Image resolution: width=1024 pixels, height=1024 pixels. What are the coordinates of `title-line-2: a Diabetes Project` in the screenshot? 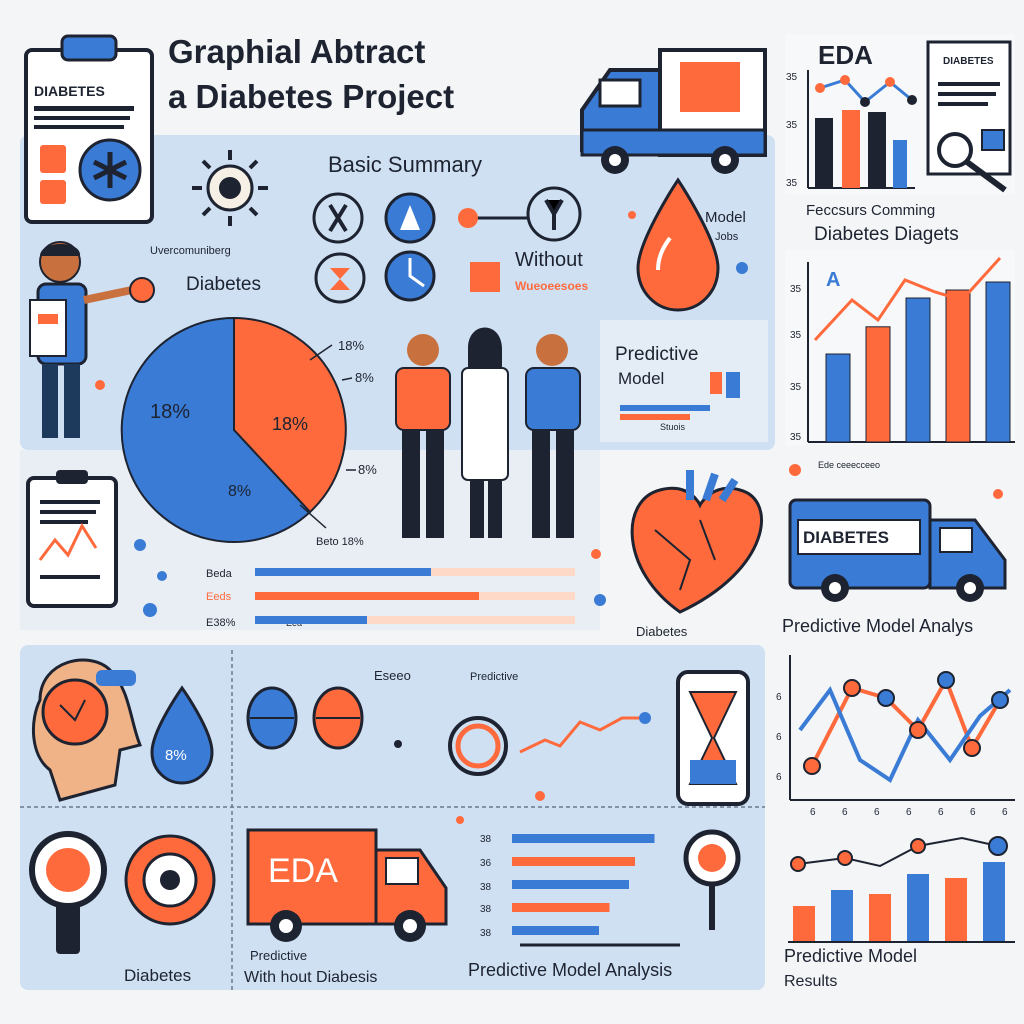 It's located at (311, 96).